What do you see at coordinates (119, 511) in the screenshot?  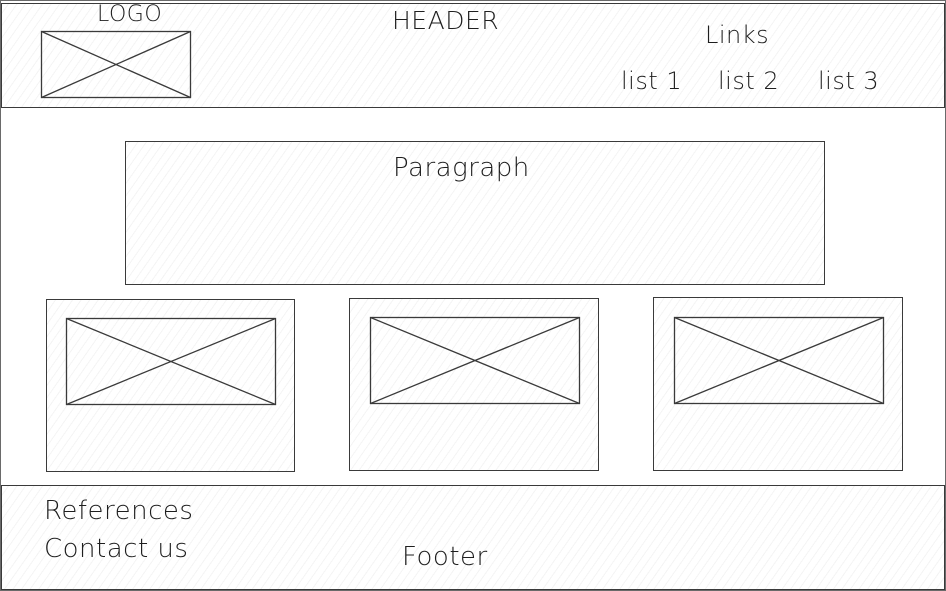 I see `footer-references-link: References` at bounding box center [119, 511].